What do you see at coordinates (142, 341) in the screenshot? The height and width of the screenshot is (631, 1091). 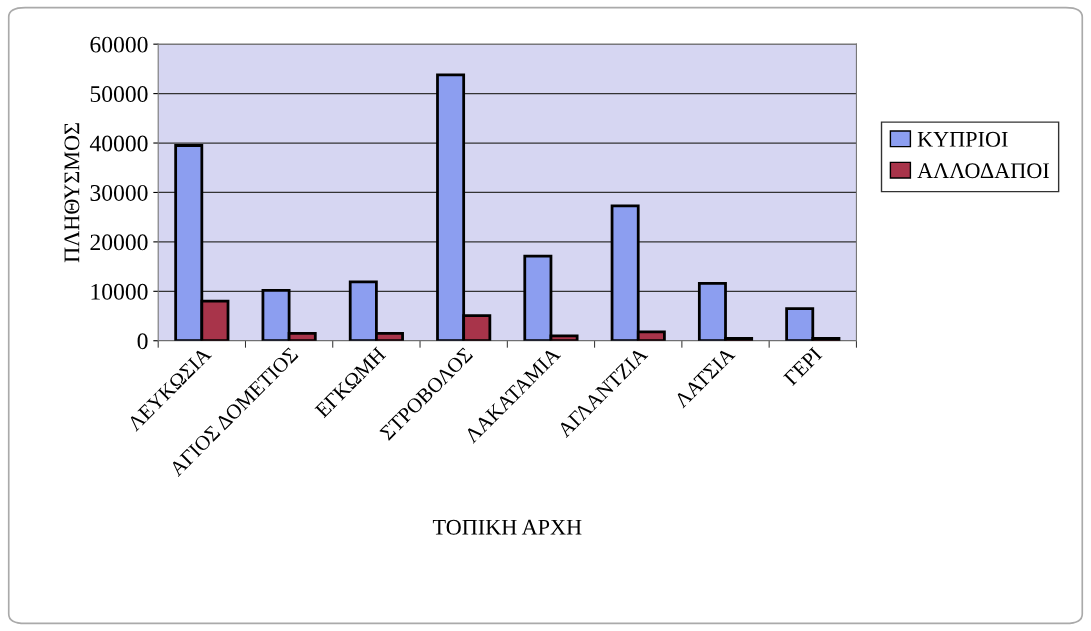 I see `y-tick-label: 0` at bounding box center [142, 341].